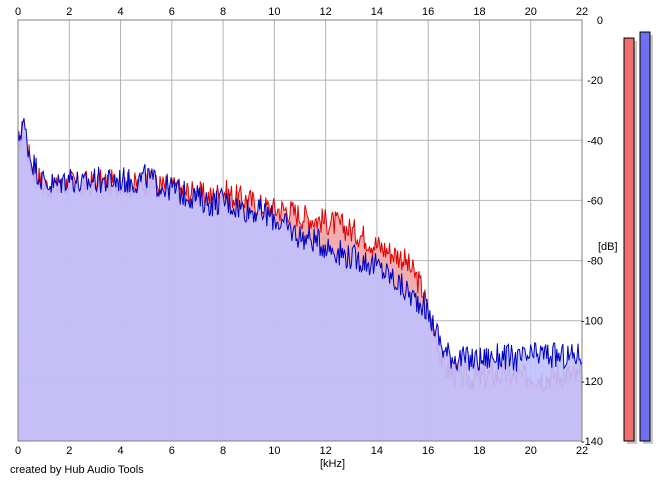 The image size is (664, 481). What do you see at coordinates (582, 451) in the screenshot?
I see `x-tick-label-bottom: 22` at bounding box center [582, 451].